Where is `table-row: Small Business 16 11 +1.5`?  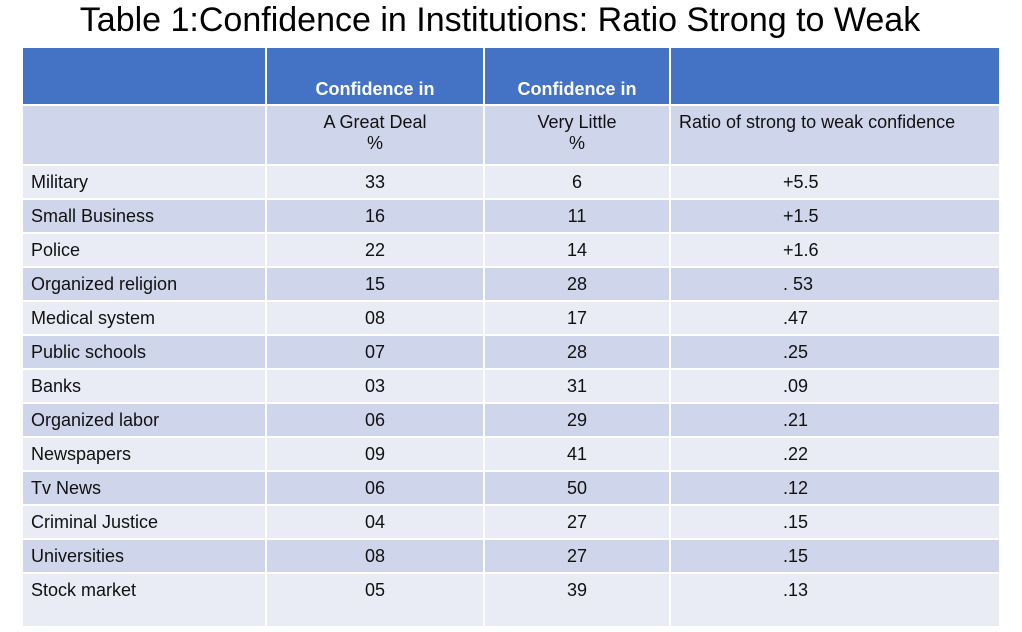 table-row: Small Business 16 11 +1.5 is located at coordinates (511, 216).